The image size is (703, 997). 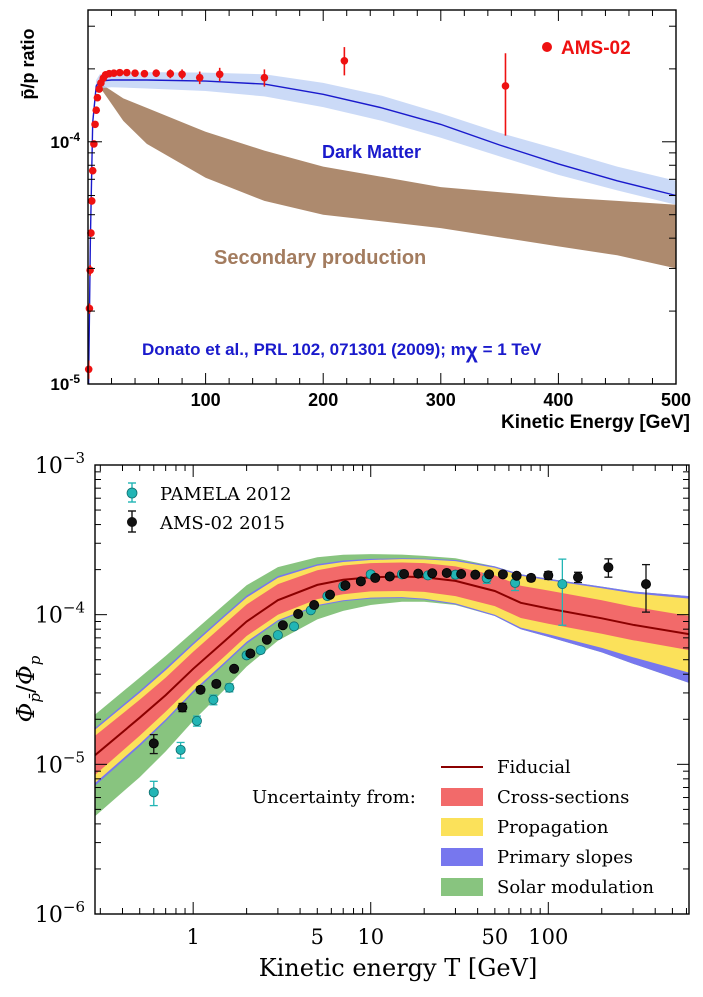 What do you see at coordinates (596, 48) in the screenshot?
I see `top-legend-label: AMS-02` at bounding box center [596, 48].